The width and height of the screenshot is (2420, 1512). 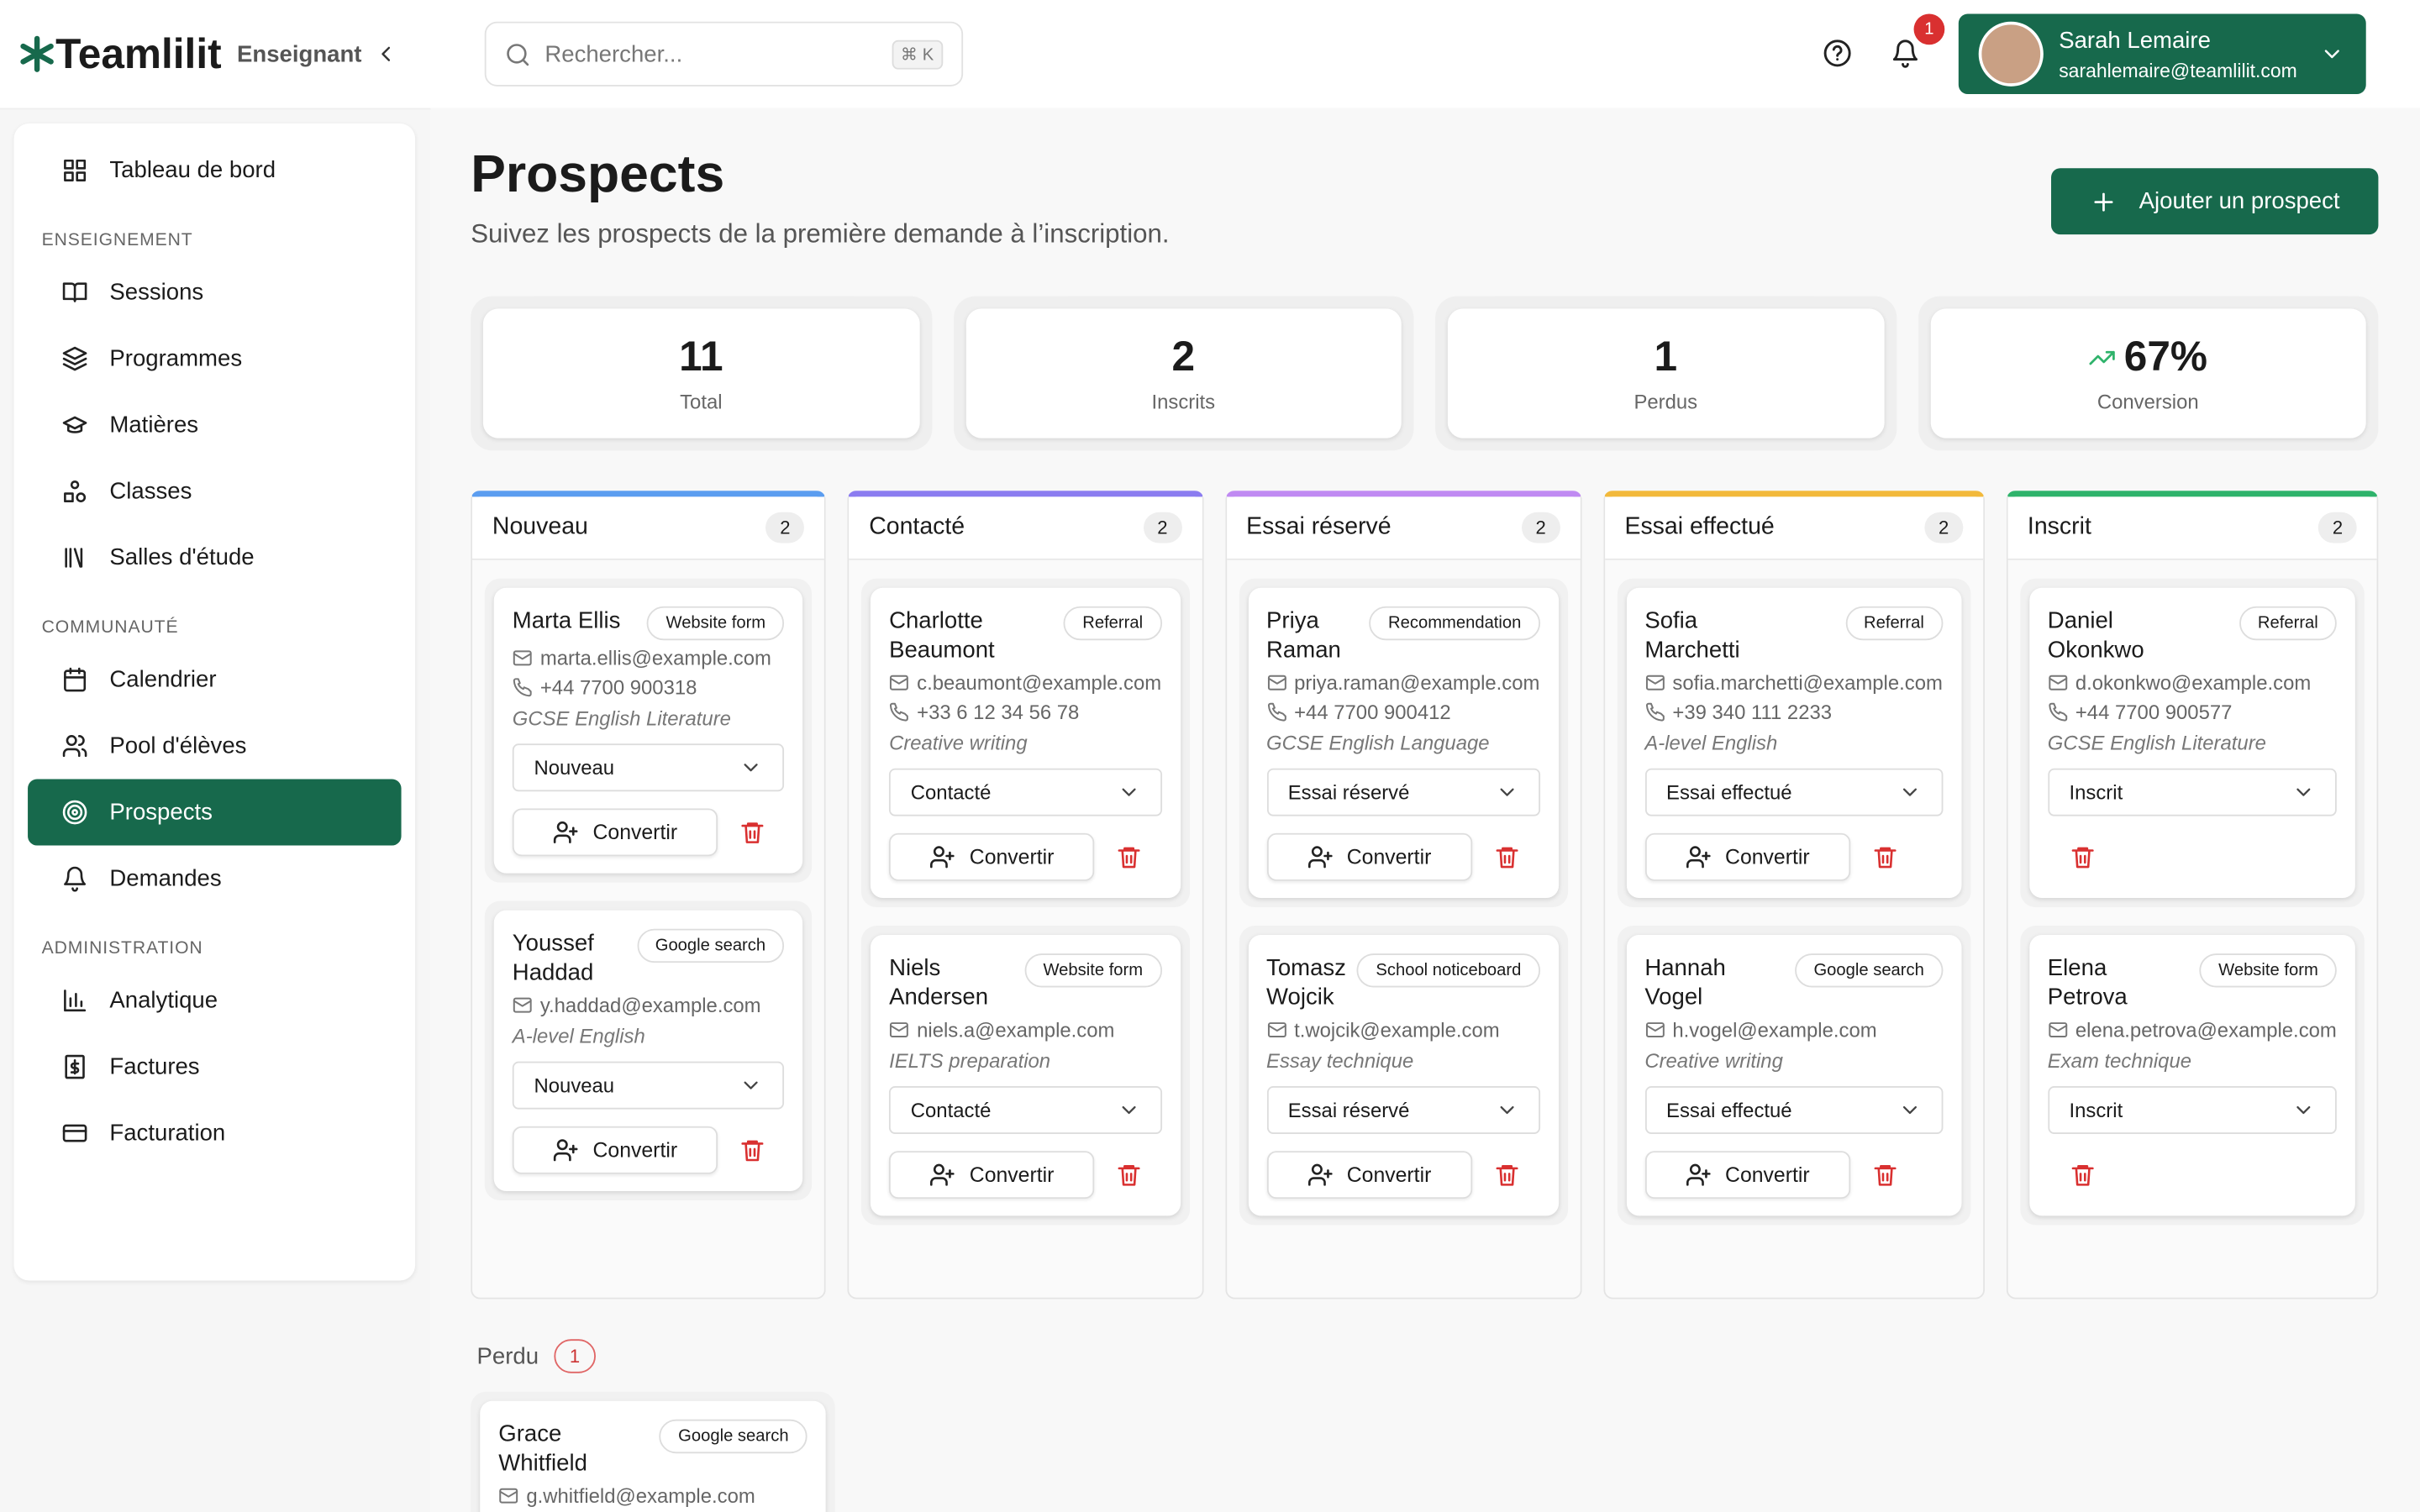 What do you see at coordinates (214, 170) in the screenshot?
I see `nav-item: Tableau de bord` at bounding box center [214, 170].